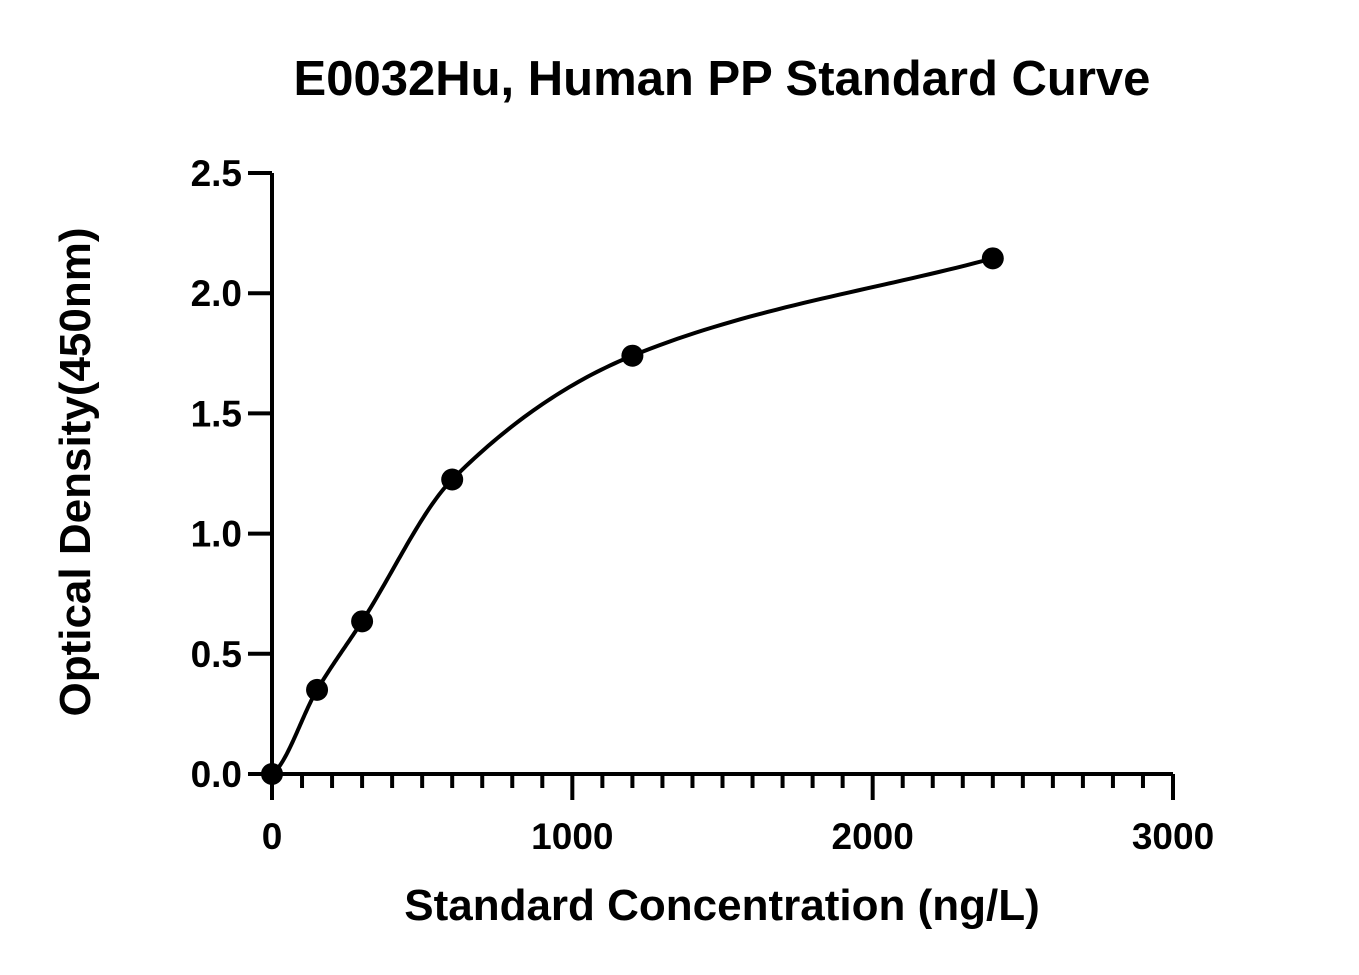  I want to click on x-axis-label: Standard Concentration (ng/L), so click(722, 905).